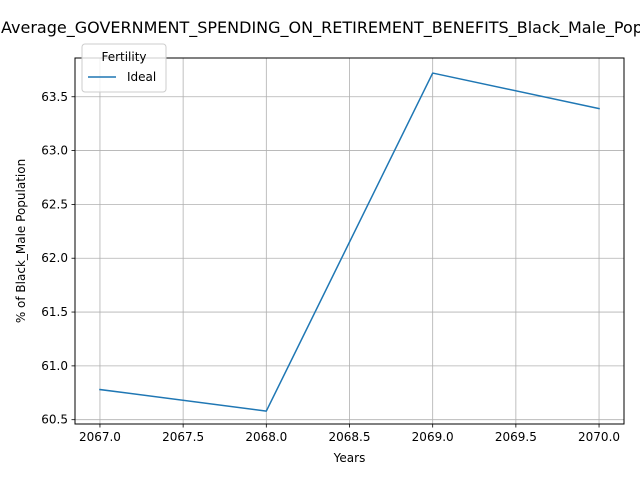  What do you see at coordinates (54, 204) in the screenshot?
I see `y-tick-label: 62.5` at bounding box center [54, 204].